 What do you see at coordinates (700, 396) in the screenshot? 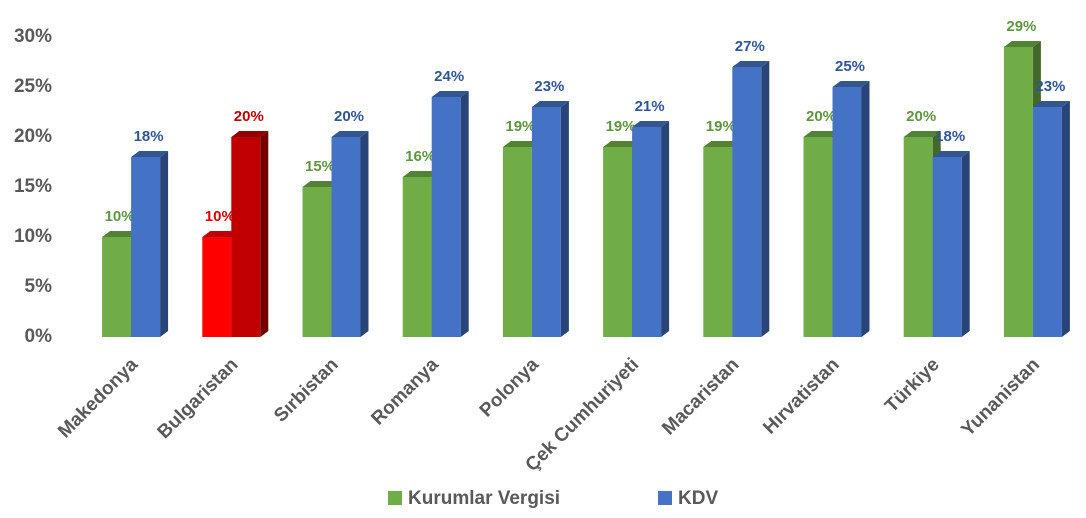
I see `x-tick-label: Macaristan` at bounding box center [700, 396].